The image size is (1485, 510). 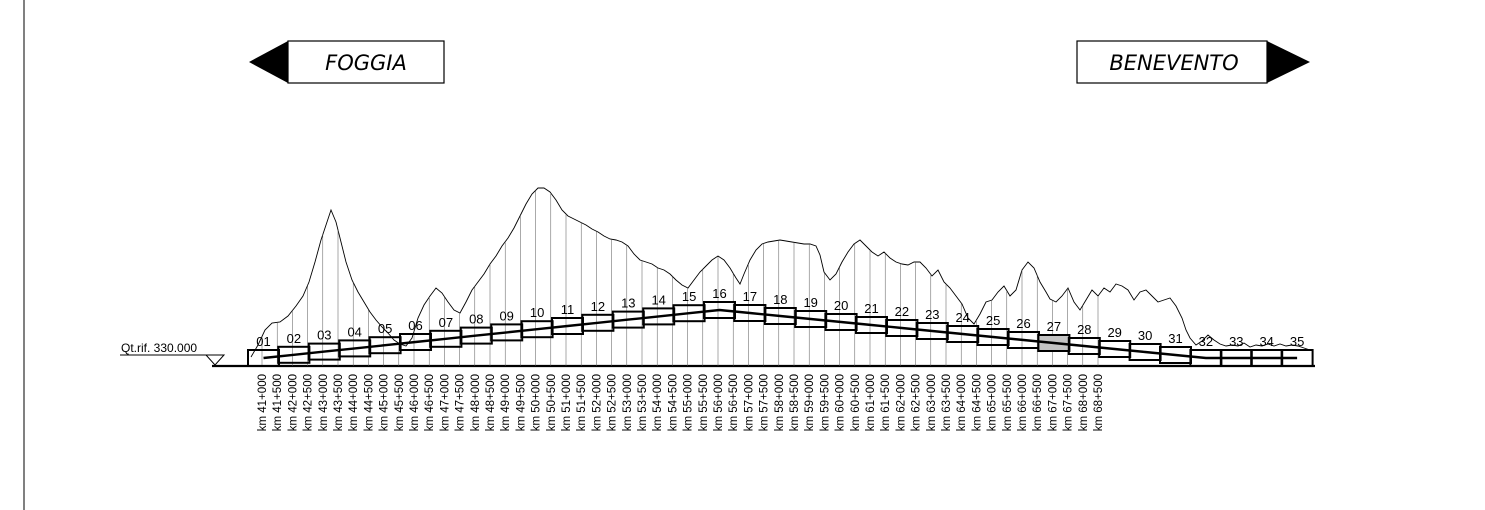 I want to click on chainage-label: km 51+500, so click(x=582, y=402).